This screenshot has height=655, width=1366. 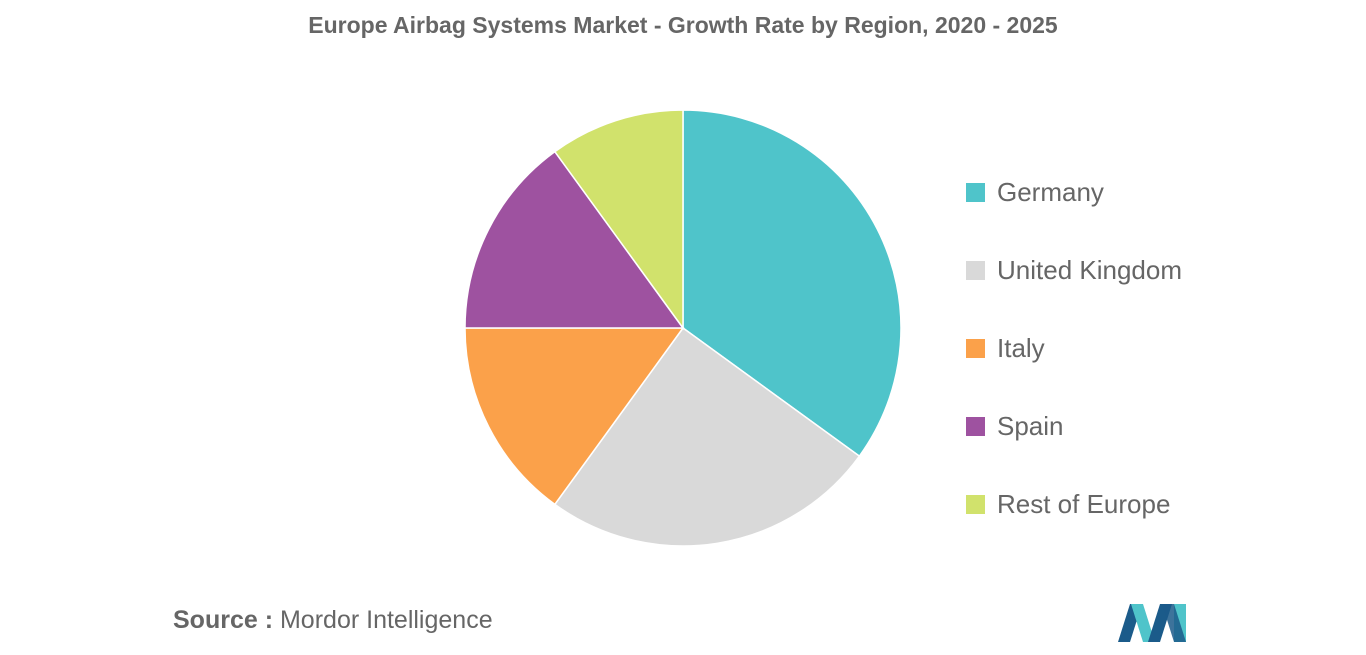 What do you see at coordinates (1021, 347) in the screenshot?
I see `legend-label-italy: Italy` at bounding box center [1021, 347].